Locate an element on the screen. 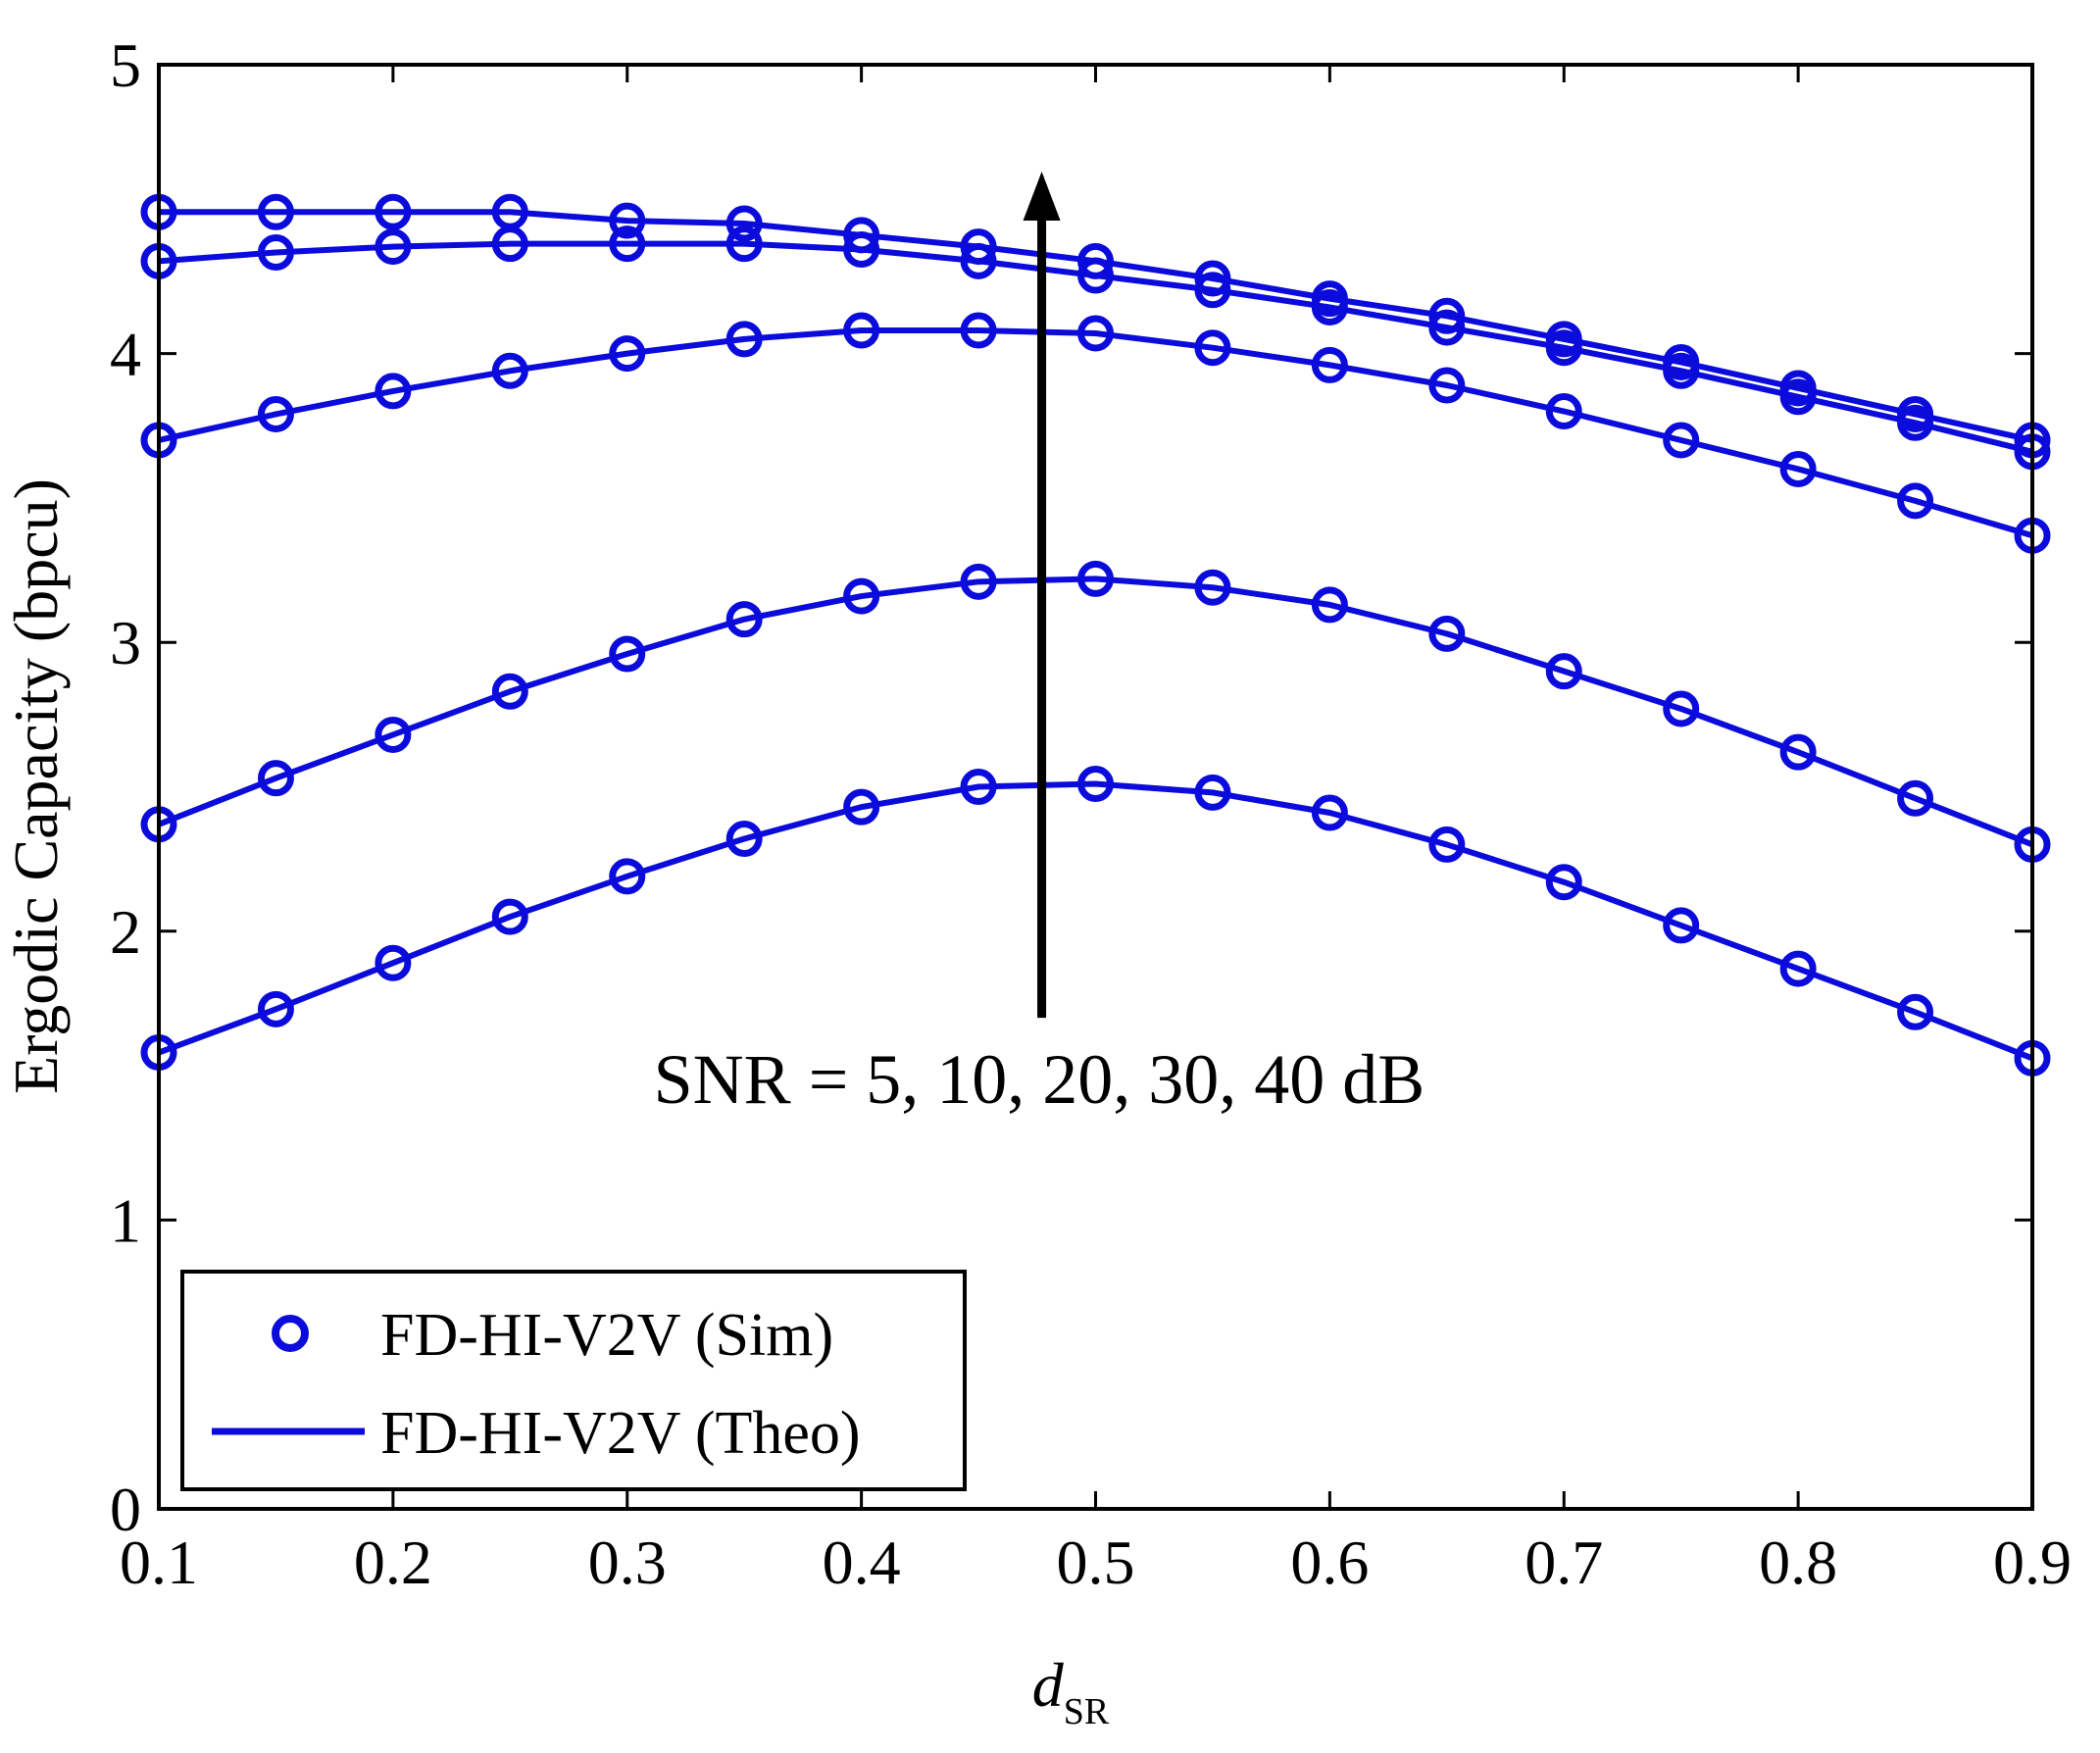 The image size is (2100, 1753). x-axis-label-sub: SR is located at coordinates (1087, 1711).